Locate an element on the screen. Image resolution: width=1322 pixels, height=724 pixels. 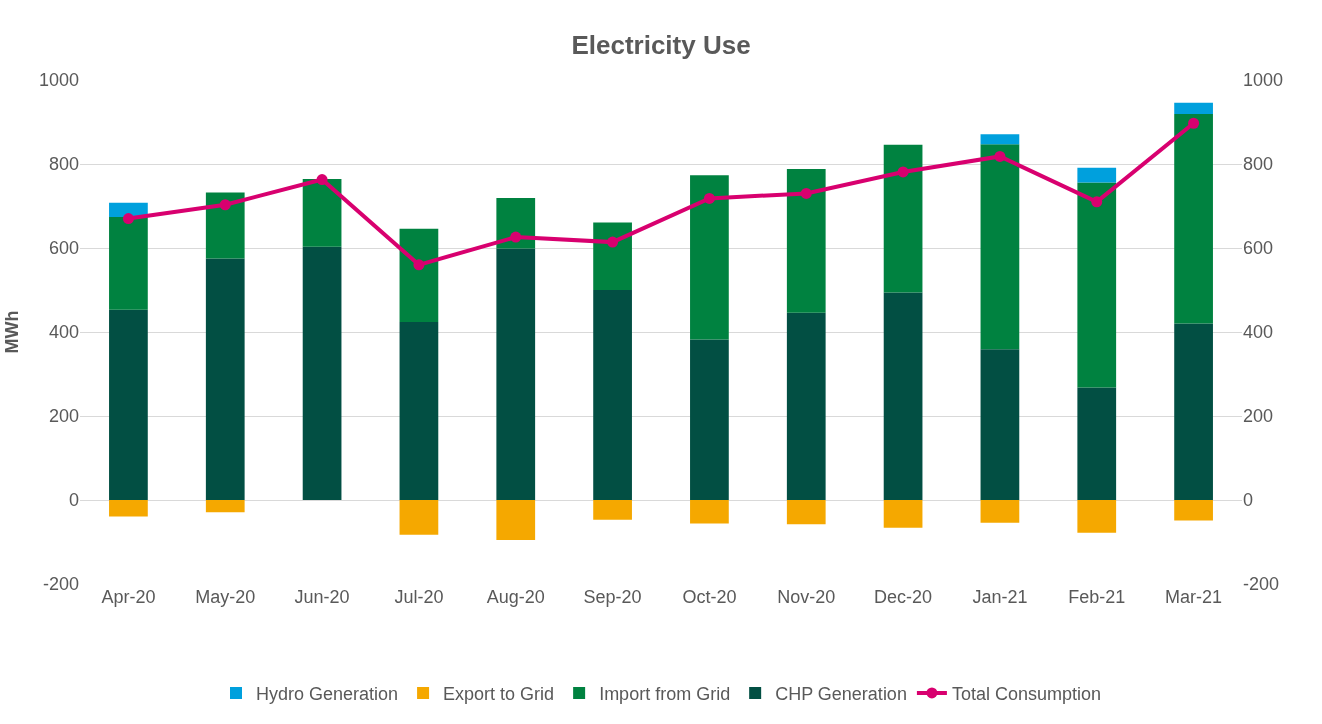
legend-label: Import from Grid is located at coordinates (665, 693).